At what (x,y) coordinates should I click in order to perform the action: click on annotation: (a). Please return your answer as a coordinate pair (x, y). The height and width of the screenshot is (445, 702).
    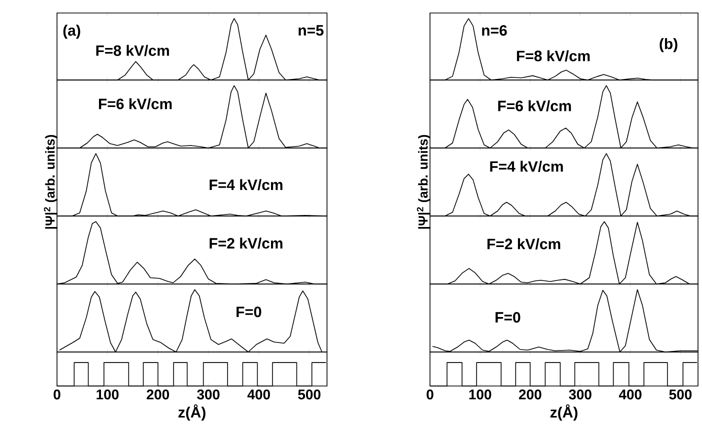
    Looking at the image, I should click on (71, 31).